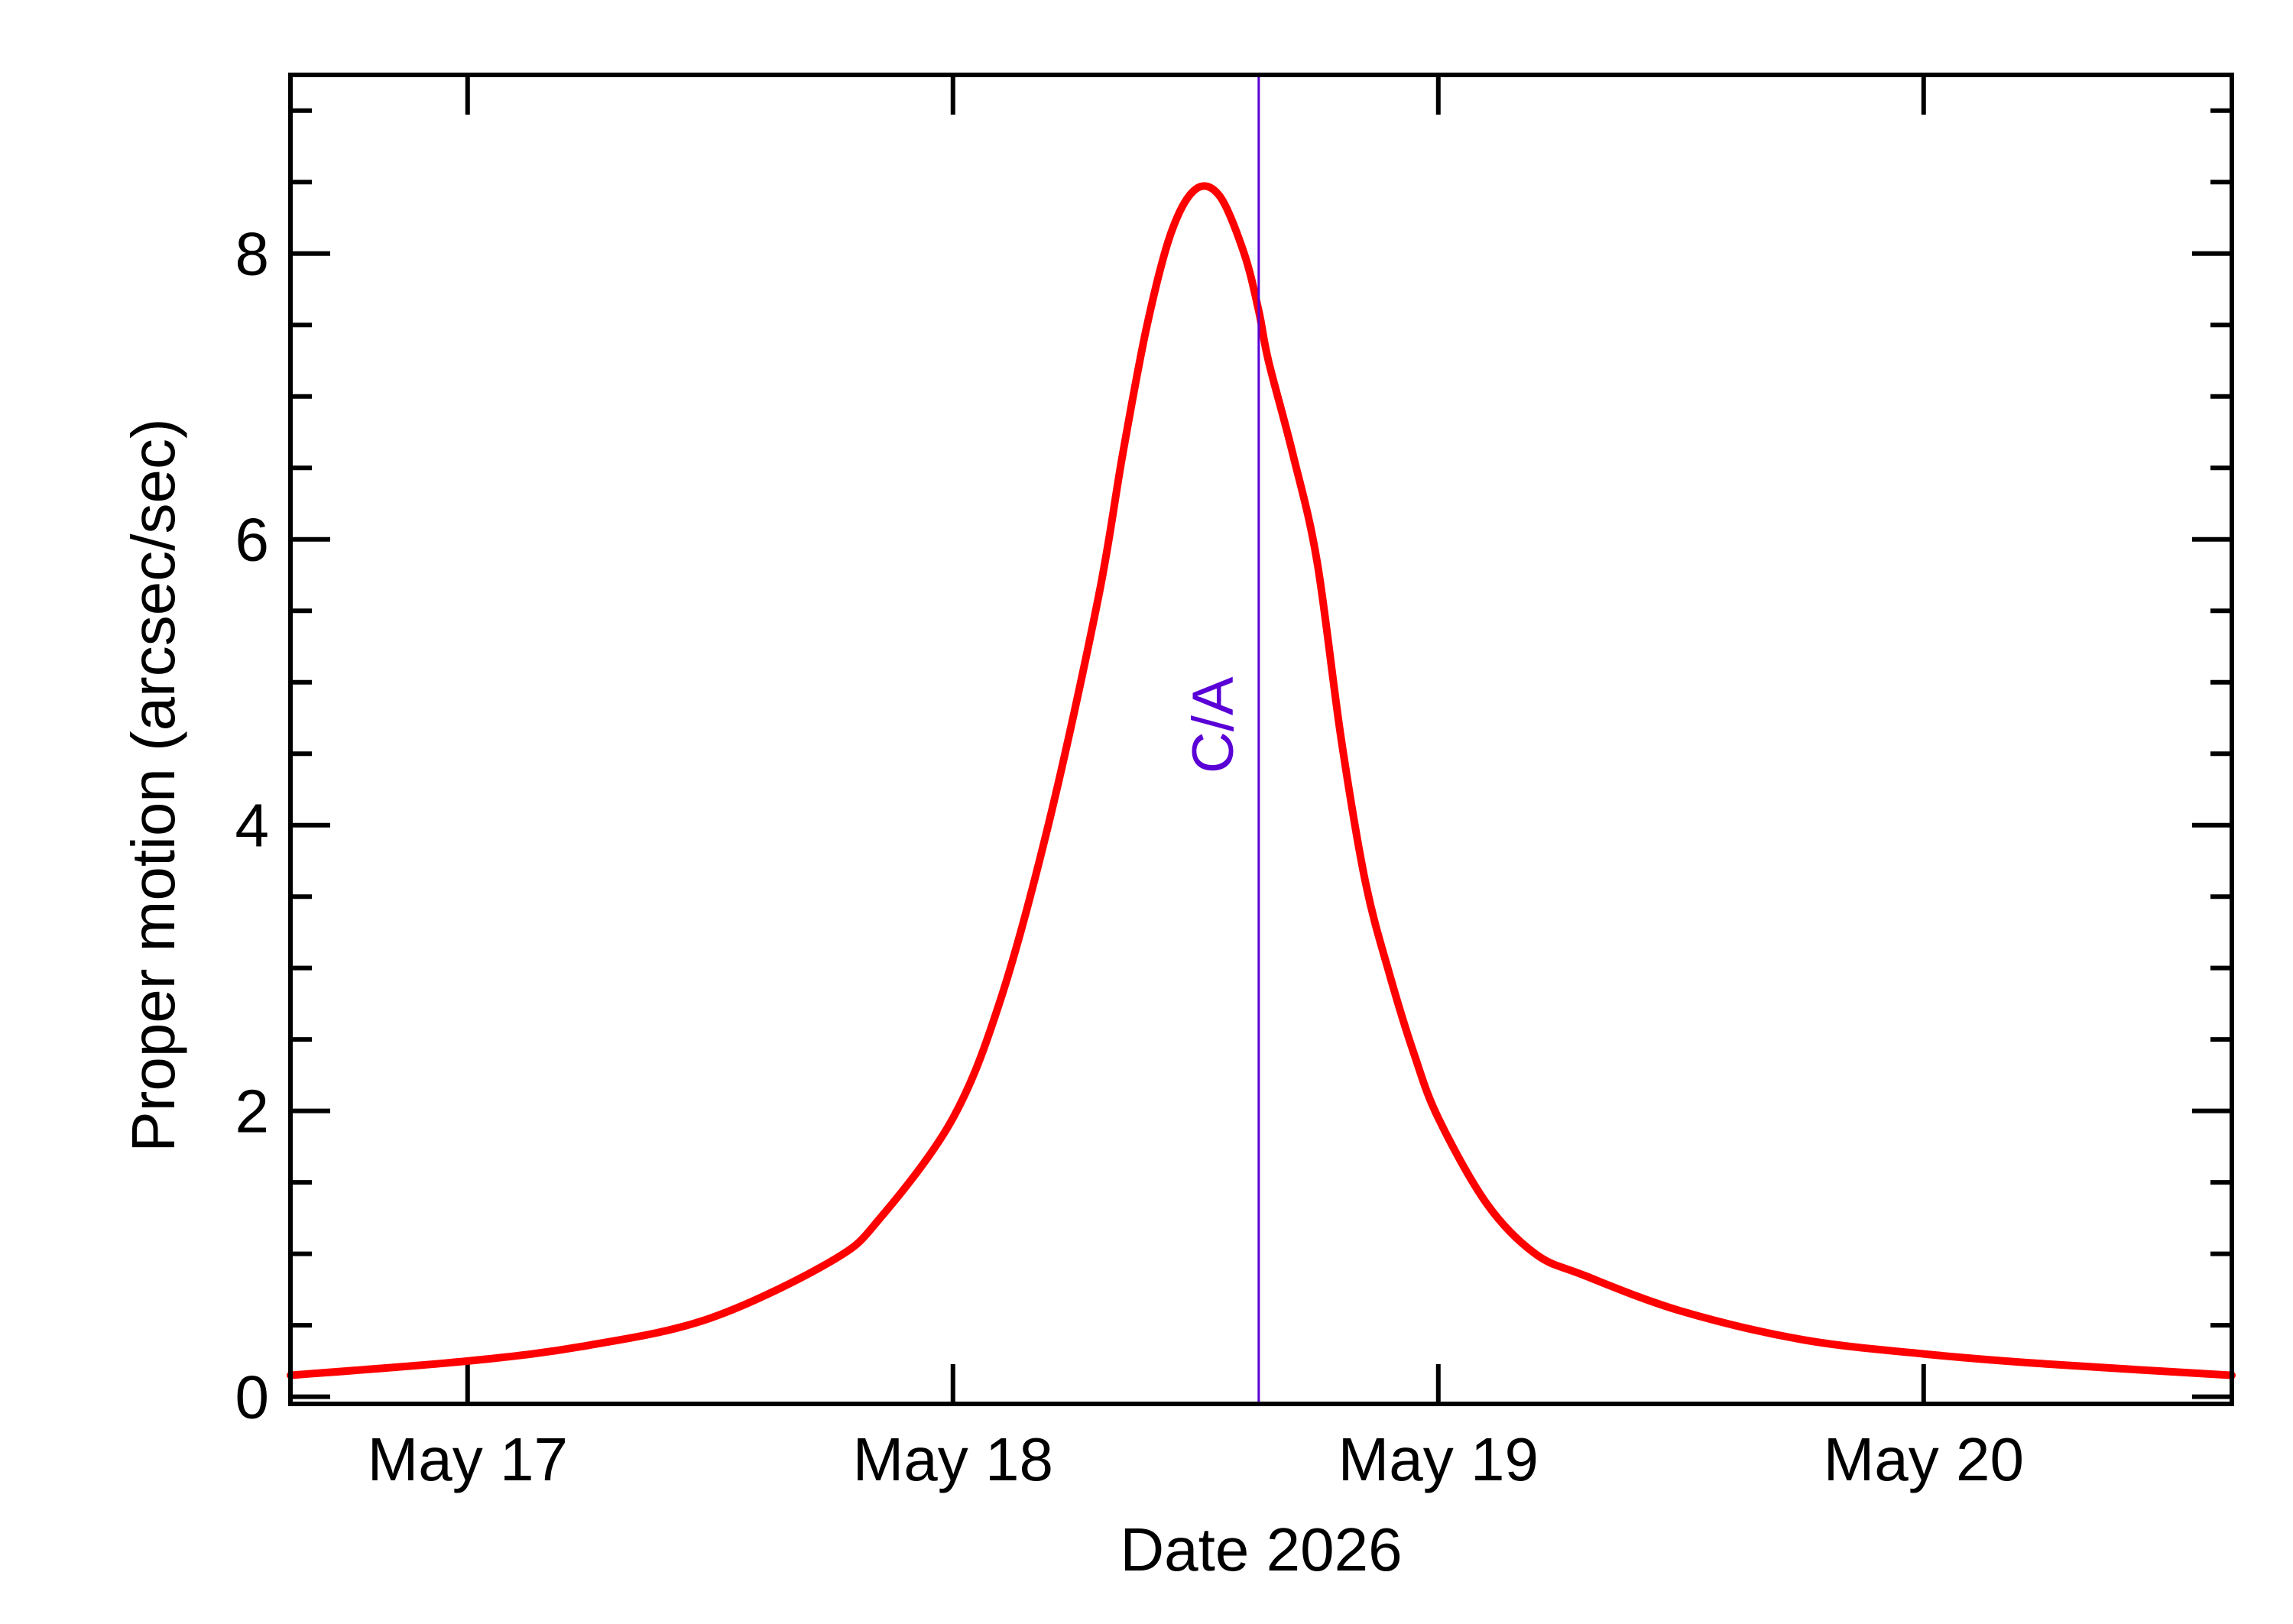 Image resolution: width=2293 pixels, height=1624 pixels. I want to click on x-tick-label: May 18, so click(953, 1459).